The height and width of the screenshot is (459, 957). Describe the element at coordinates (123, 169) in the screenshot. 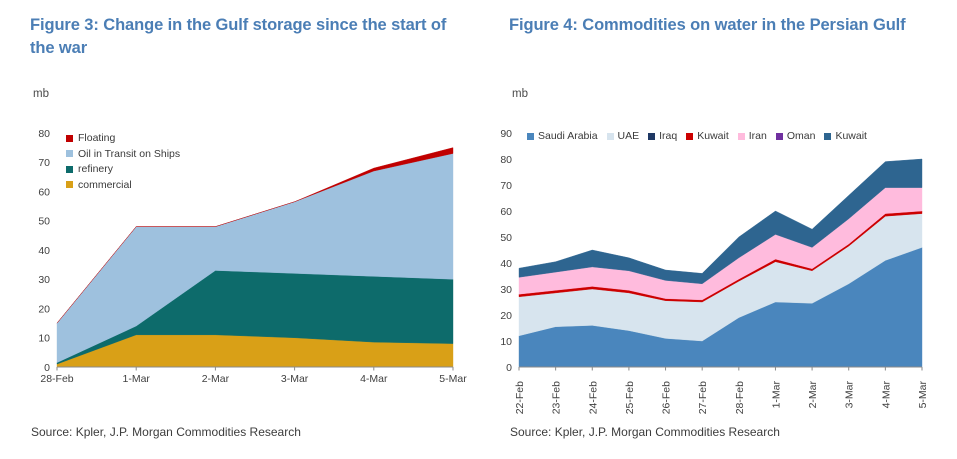

I see `legend-left-item: refinery` at that location.